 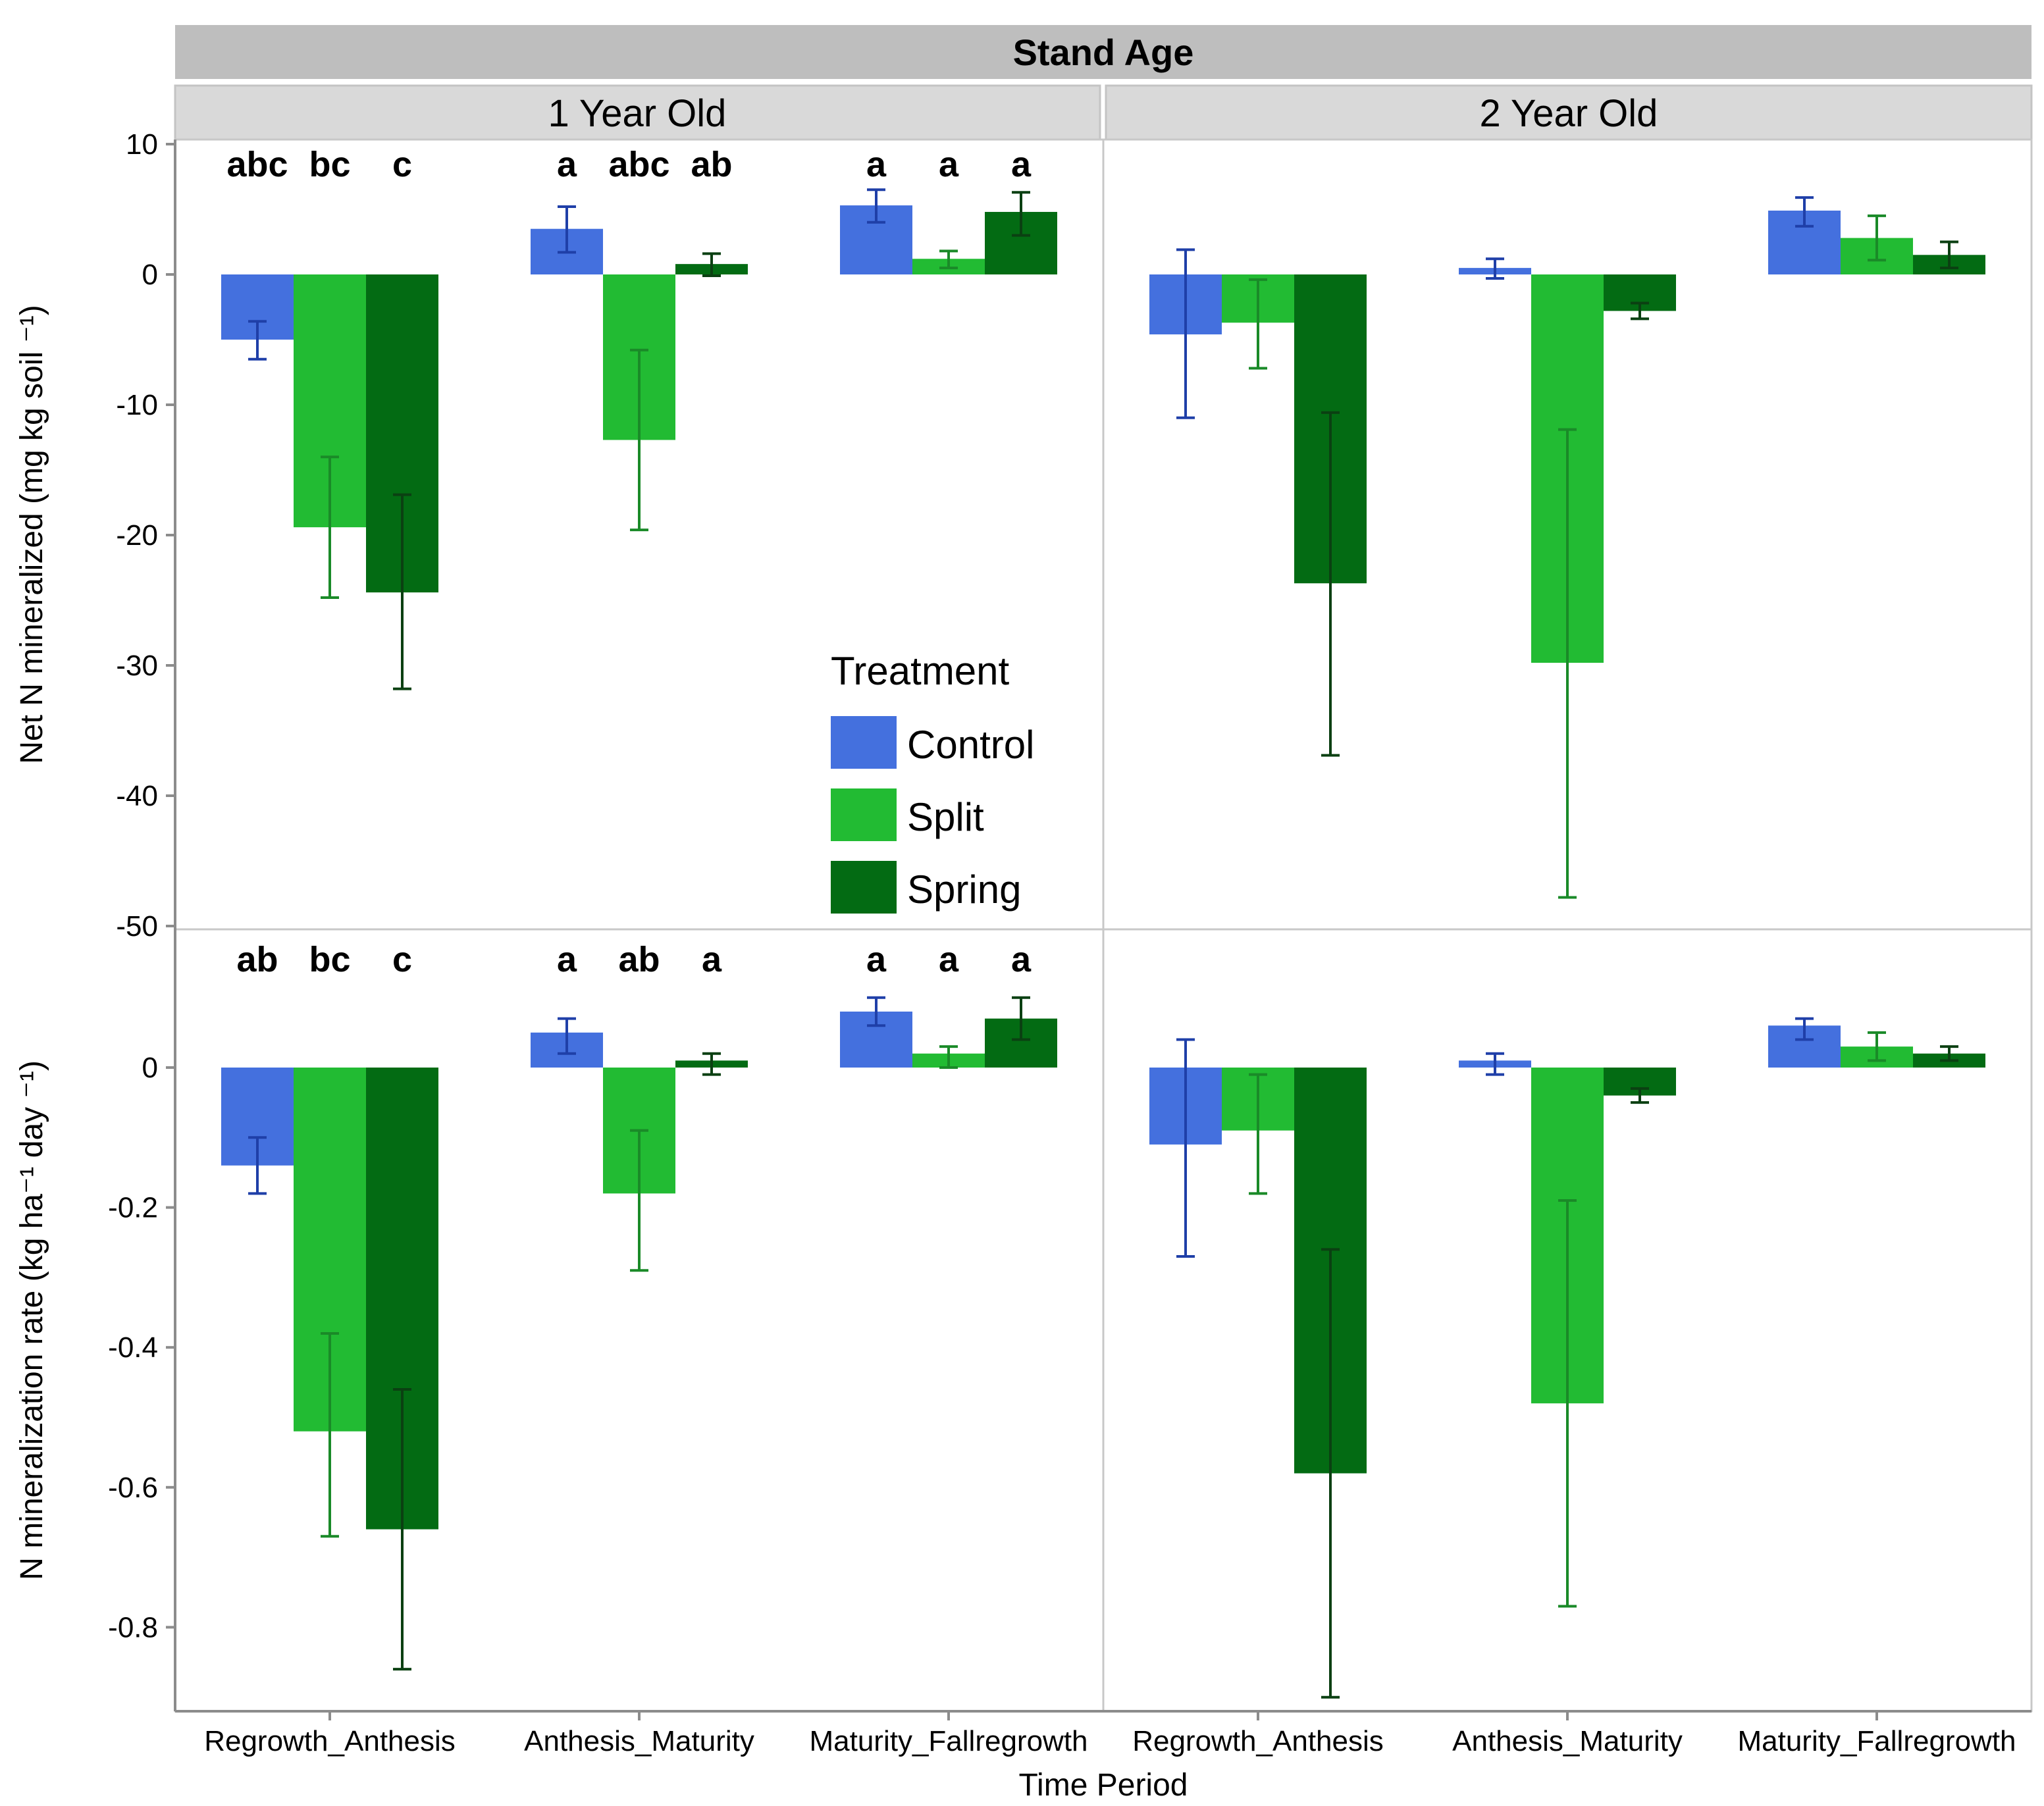 I want to click on y-tick-label: -40, so click(x=137, y=796).